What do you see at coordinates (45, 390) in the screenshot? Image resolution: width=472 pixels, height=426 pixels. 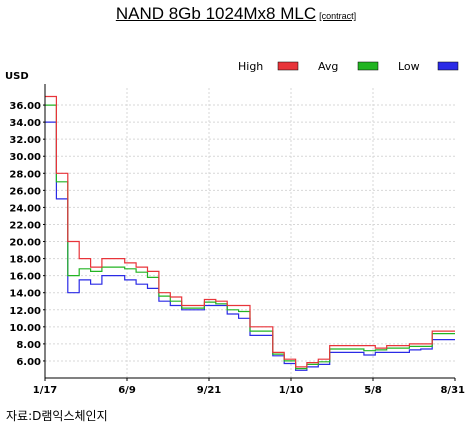 I see `x-tick-label: 1/17` at bounding box center [45, 390].